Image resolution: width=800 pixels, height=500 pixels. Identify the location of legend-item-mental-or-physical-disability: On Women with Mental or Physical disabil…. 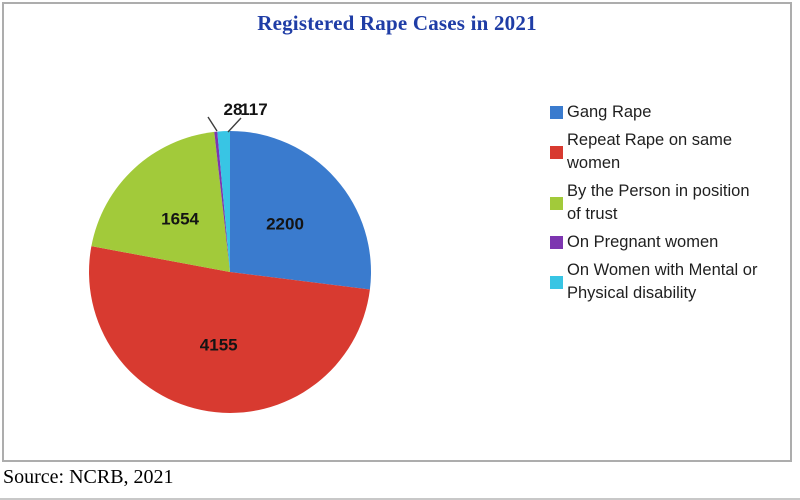
(653, 282).